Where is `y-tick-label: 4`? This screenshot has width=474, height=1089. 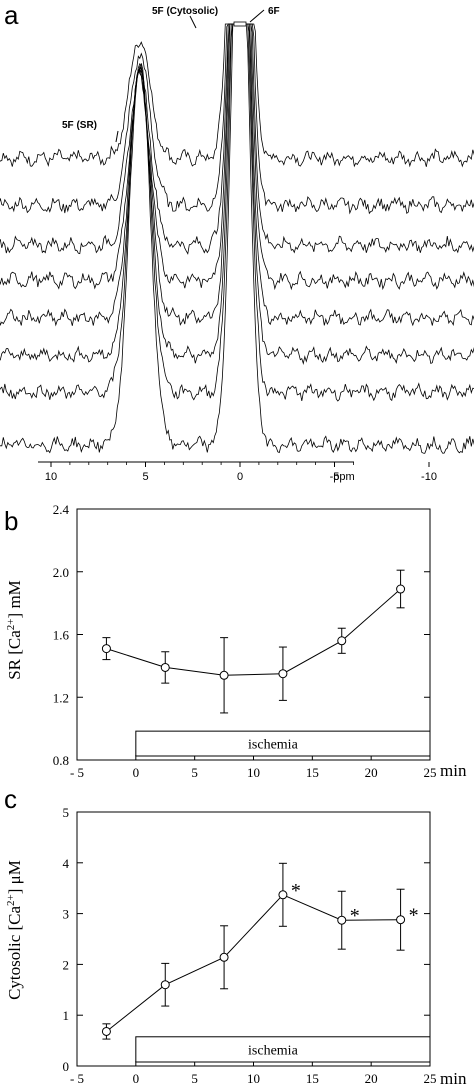
y-tick-label: 4 is located at coordinates (66, 863).